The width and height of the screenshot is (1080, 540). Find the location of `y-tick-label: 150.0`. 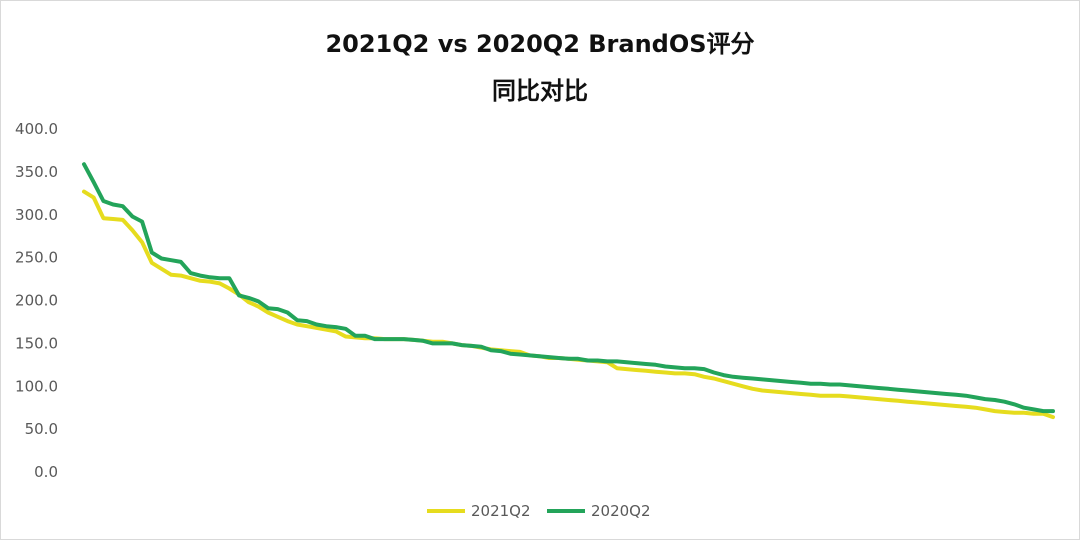

y-tick-label: 150.0 is located at coordinates (36, 343).